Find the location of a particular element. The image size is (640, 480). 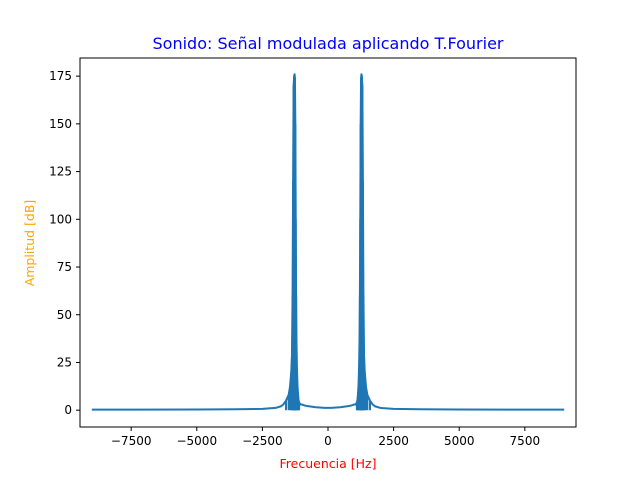

y-tick-label: 175 is located at coordinates (60, 76).